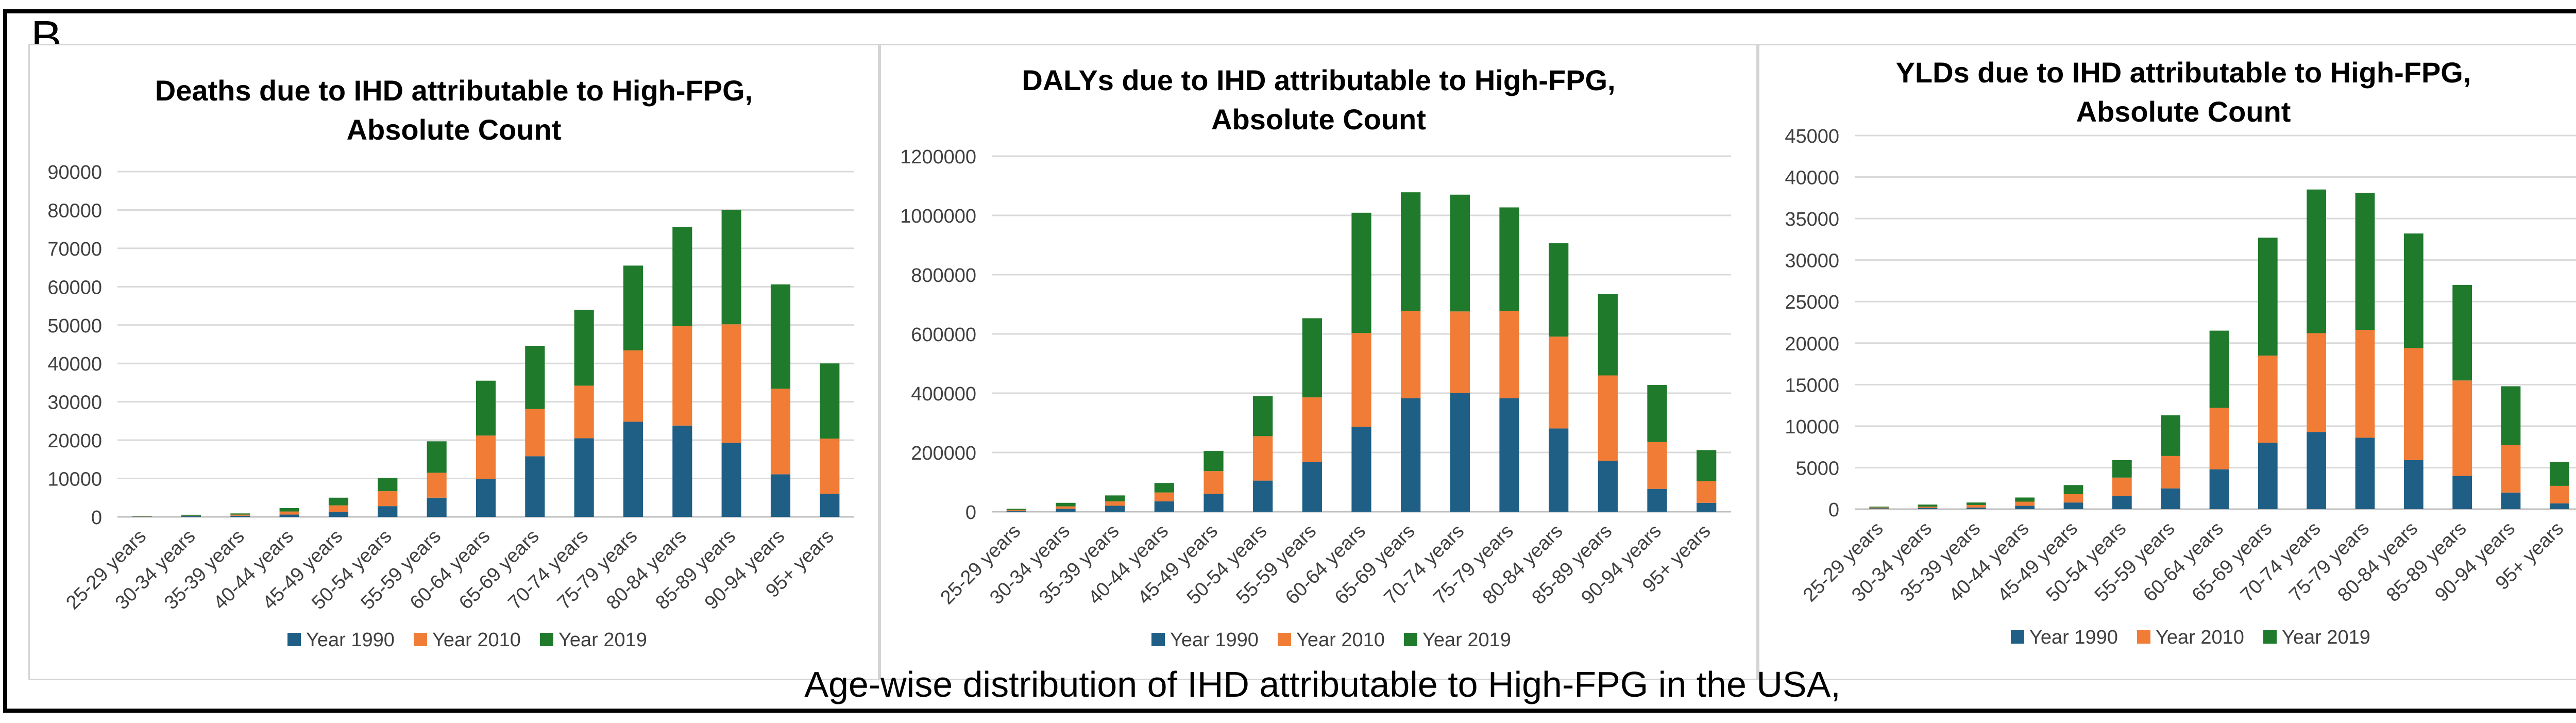 The height and width of the screenshot is (723, 2576). What do you see at coordinates (2326, 637) in the screenshot?
I see `legend-label: Year 2019` at bounding box center [2326, 637].